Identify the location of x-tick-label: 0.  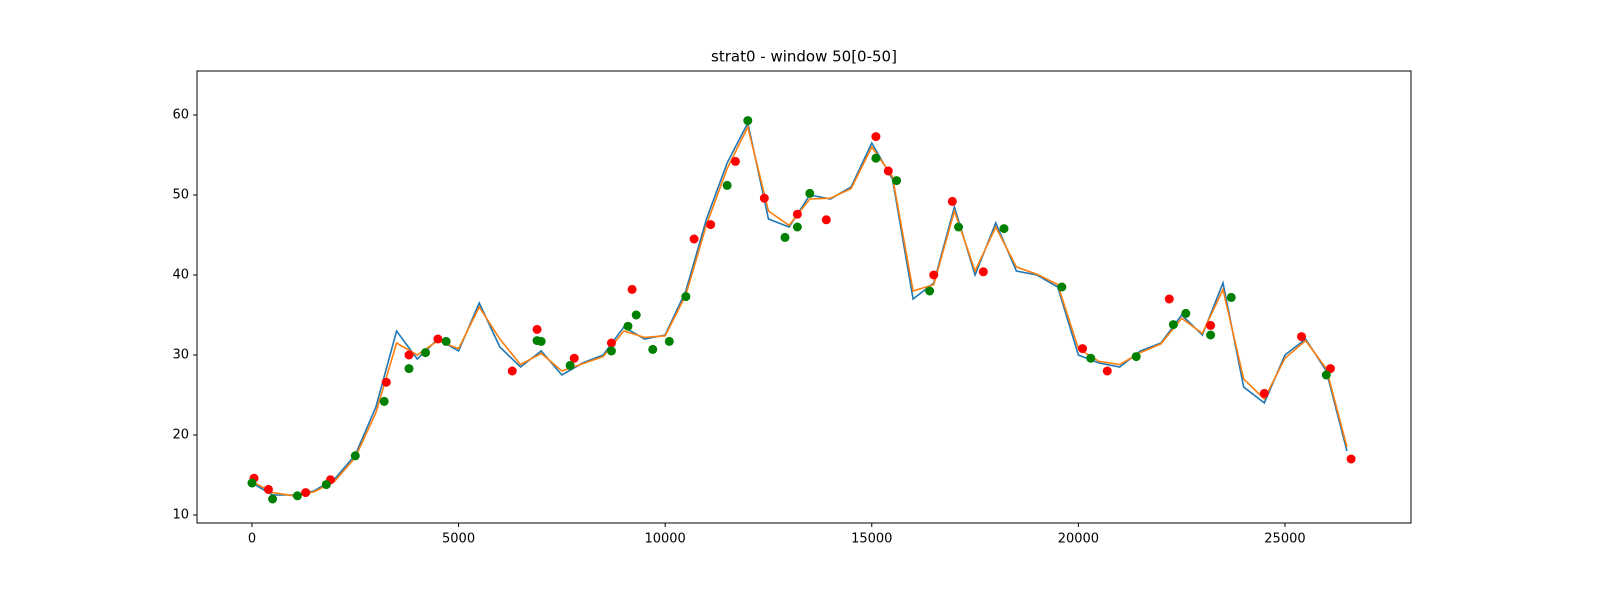
(252, 539).